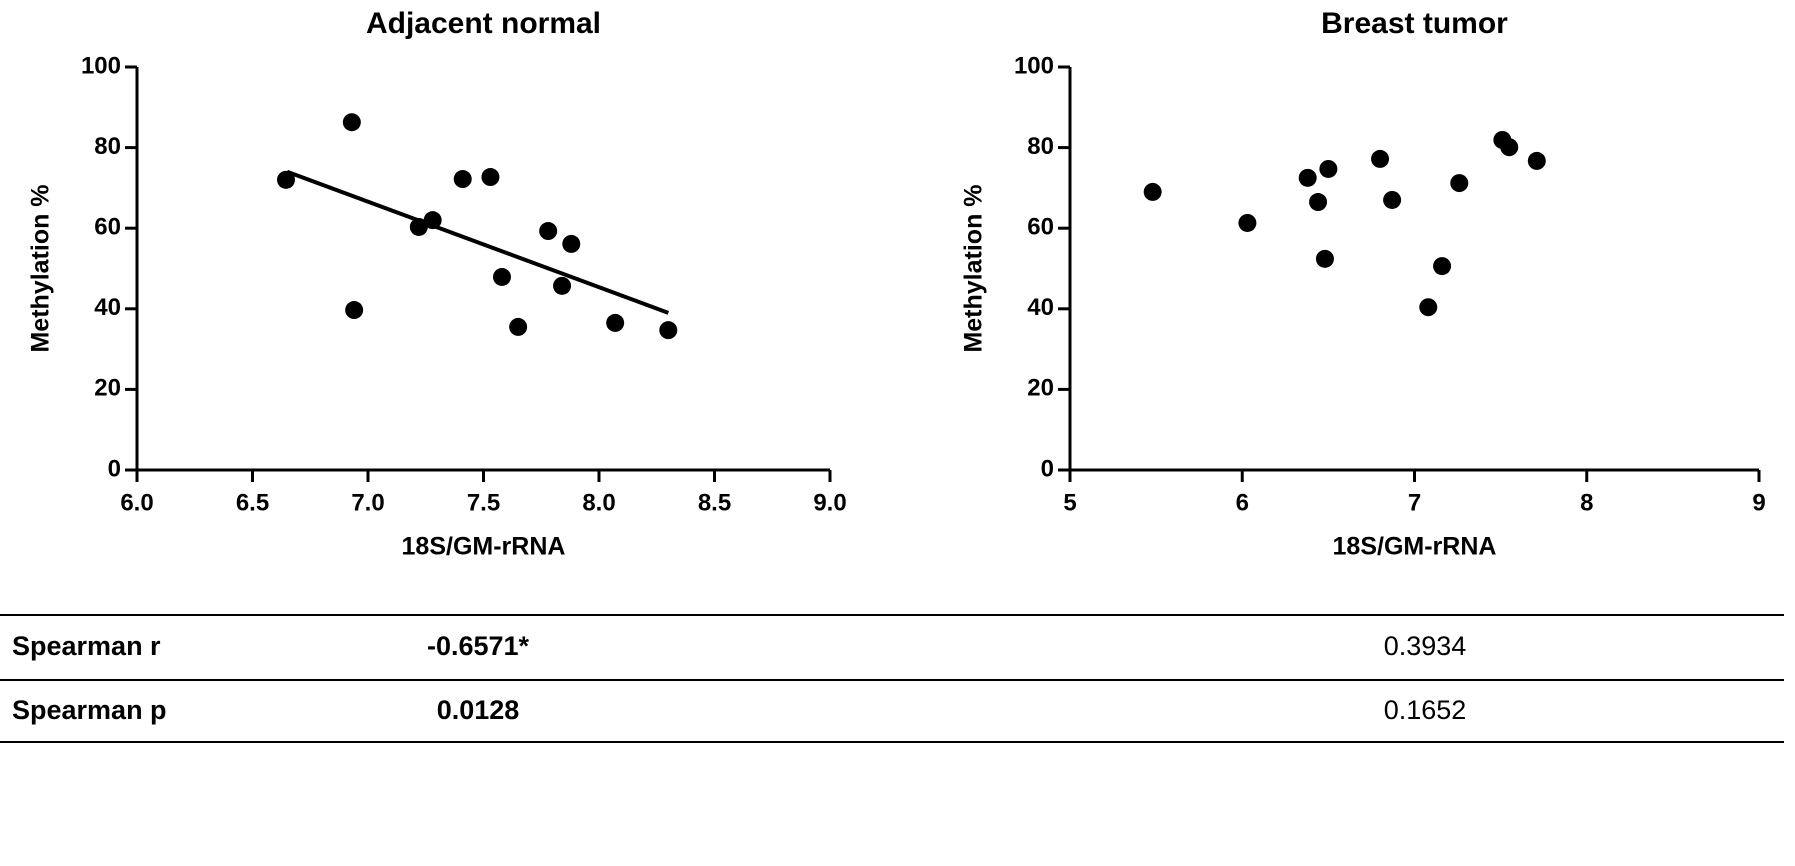 The height and width of the screenshot is (866, 1795). What do you see at coordinates (1414, 23) in the screenshot?
I see `chart-title: Breast tumor` at bounding box center [1414, 23].